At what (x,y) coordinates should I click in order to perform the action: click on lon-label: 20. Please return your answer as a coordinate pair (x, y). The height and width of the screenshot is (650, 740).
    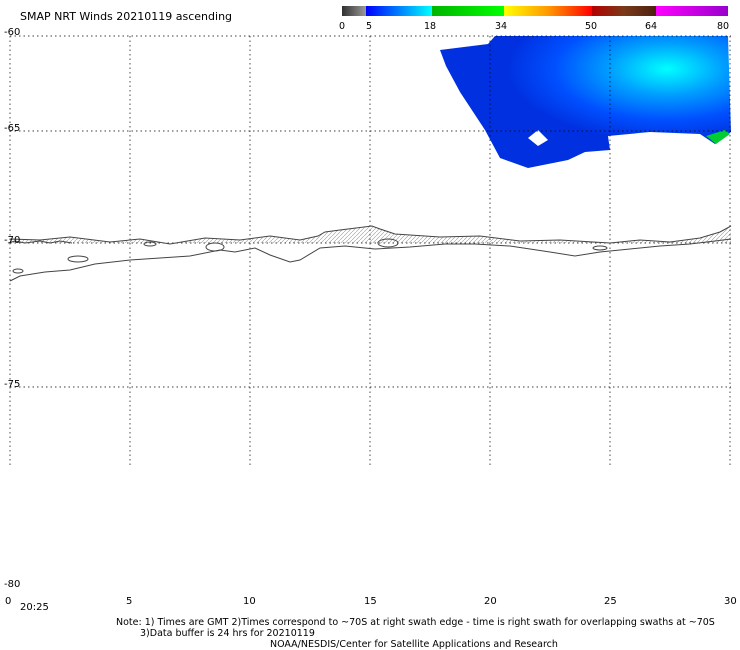
    Looking at the image, I should click on (490, 601).